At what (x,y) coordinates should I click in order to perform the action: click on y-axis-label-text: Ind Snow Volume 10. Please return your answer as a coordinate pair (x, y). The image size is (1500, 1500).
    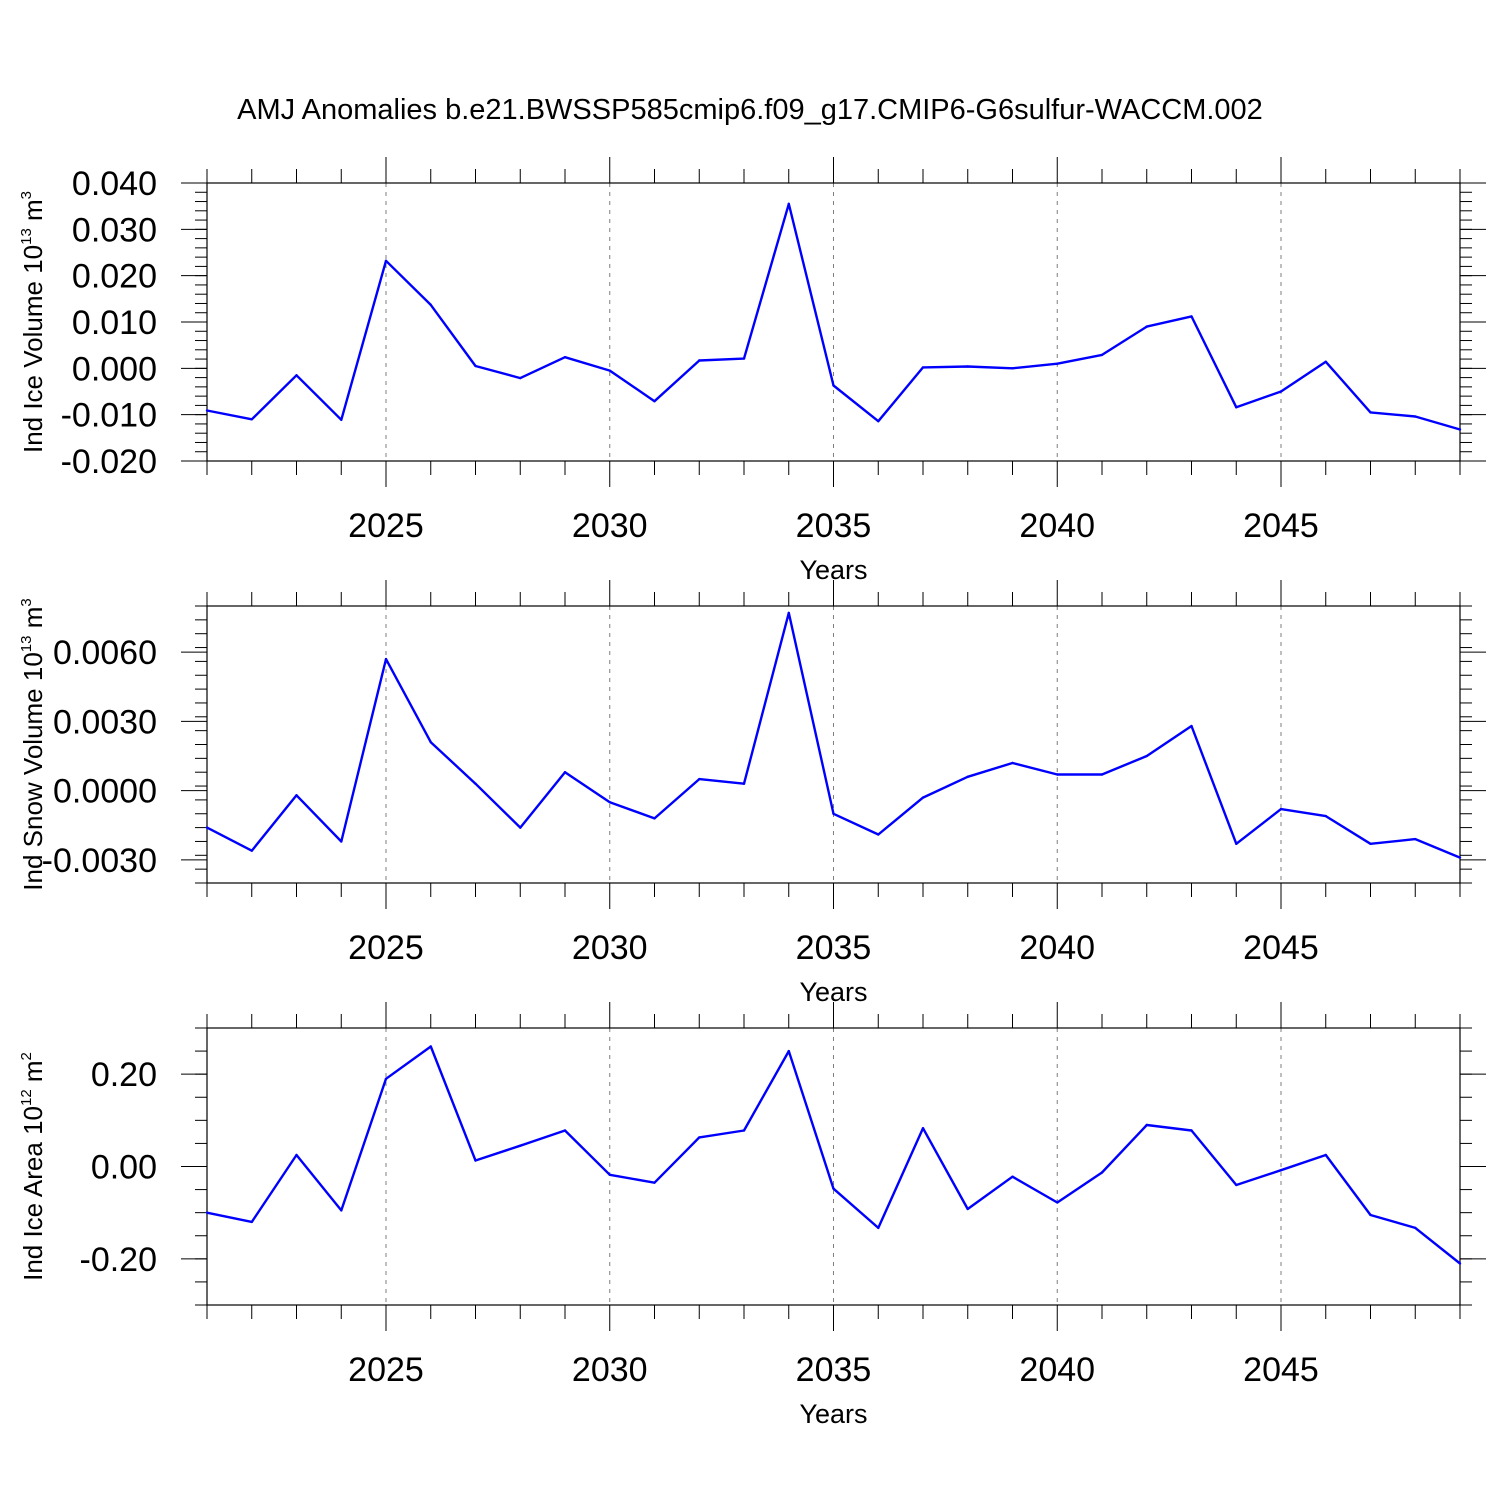
    Looking at the image, I should click on (33, 771).